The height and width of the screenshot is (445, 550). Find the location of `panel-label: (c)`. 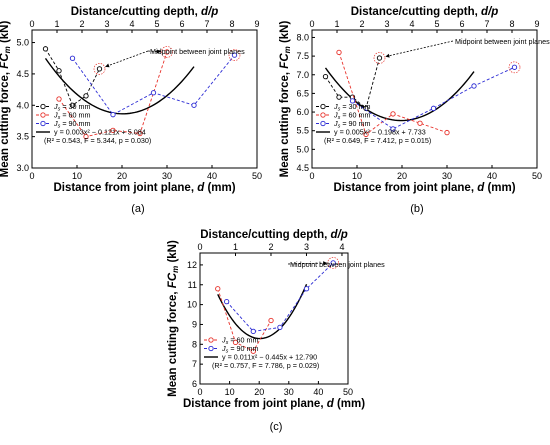

panel-label: (c) is located at coordinates (276, 427).